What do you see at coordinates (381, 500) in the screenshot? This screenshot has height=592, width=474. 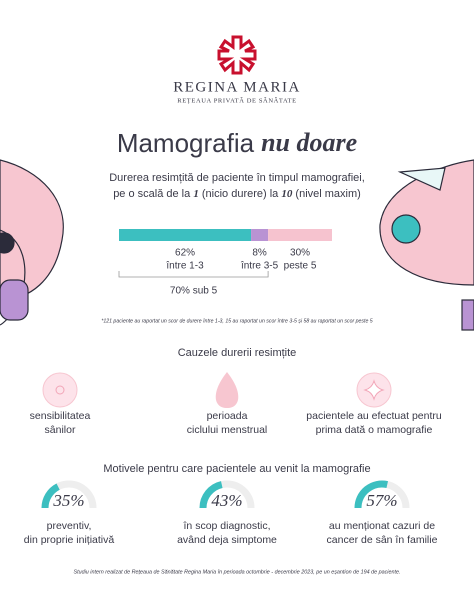 I see `donut-label: 57%` at bounding box center [381, 500].